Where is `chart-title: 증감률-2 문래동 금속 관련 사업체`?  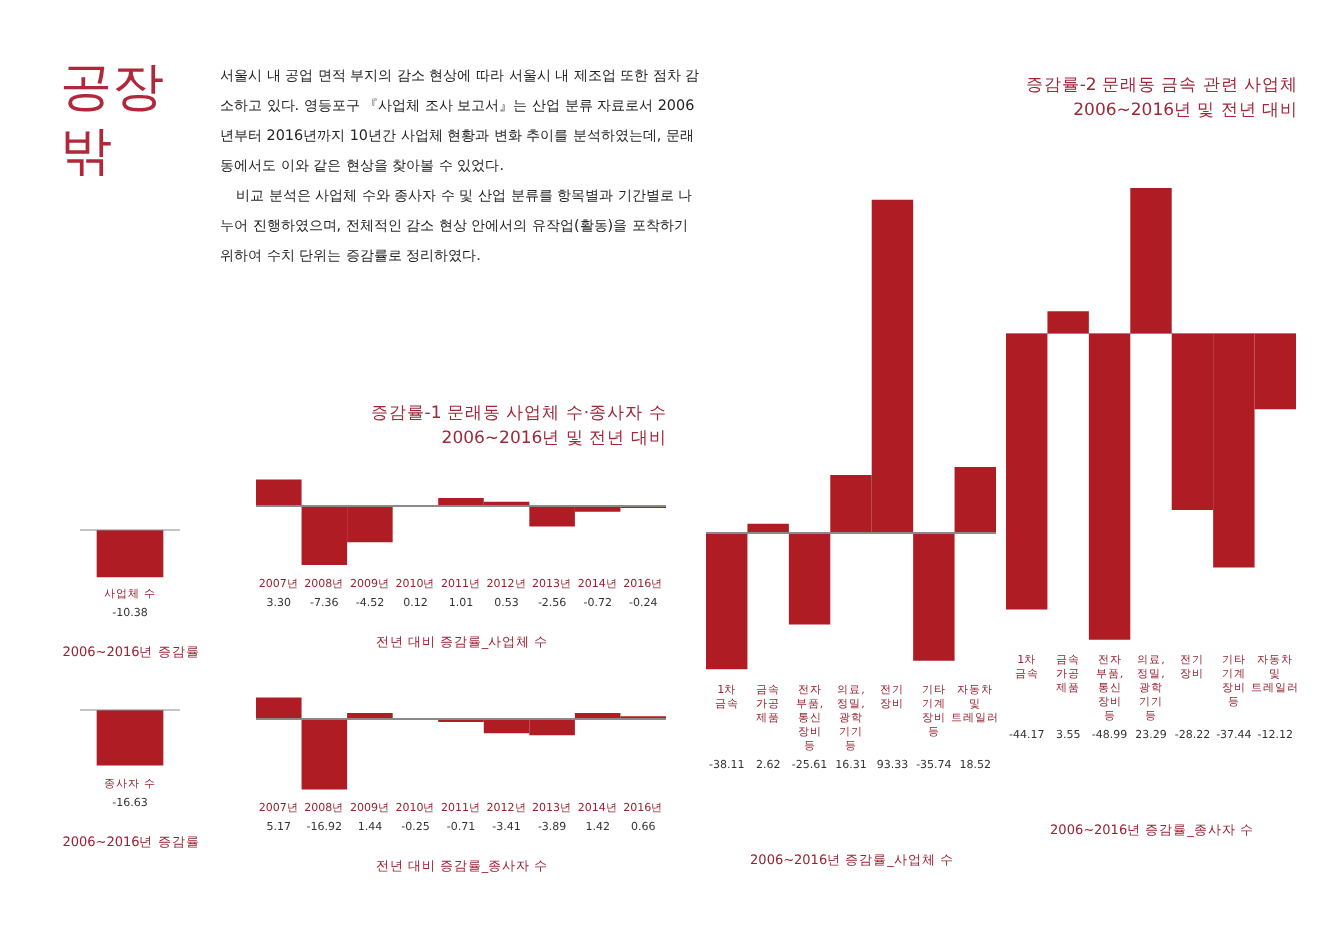 chart-title: 증감률-2 문래동 금속 관련 사업체 is located at coordinates (1162, 86).